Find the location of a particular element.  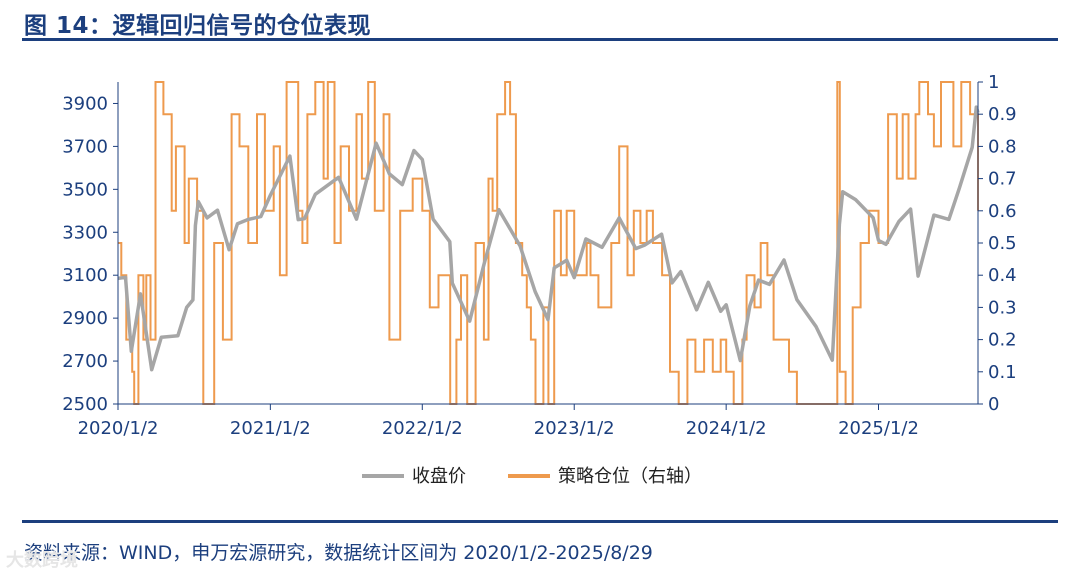

x-tick-label: 2021/1/2 is located at coordinates (270, 428).